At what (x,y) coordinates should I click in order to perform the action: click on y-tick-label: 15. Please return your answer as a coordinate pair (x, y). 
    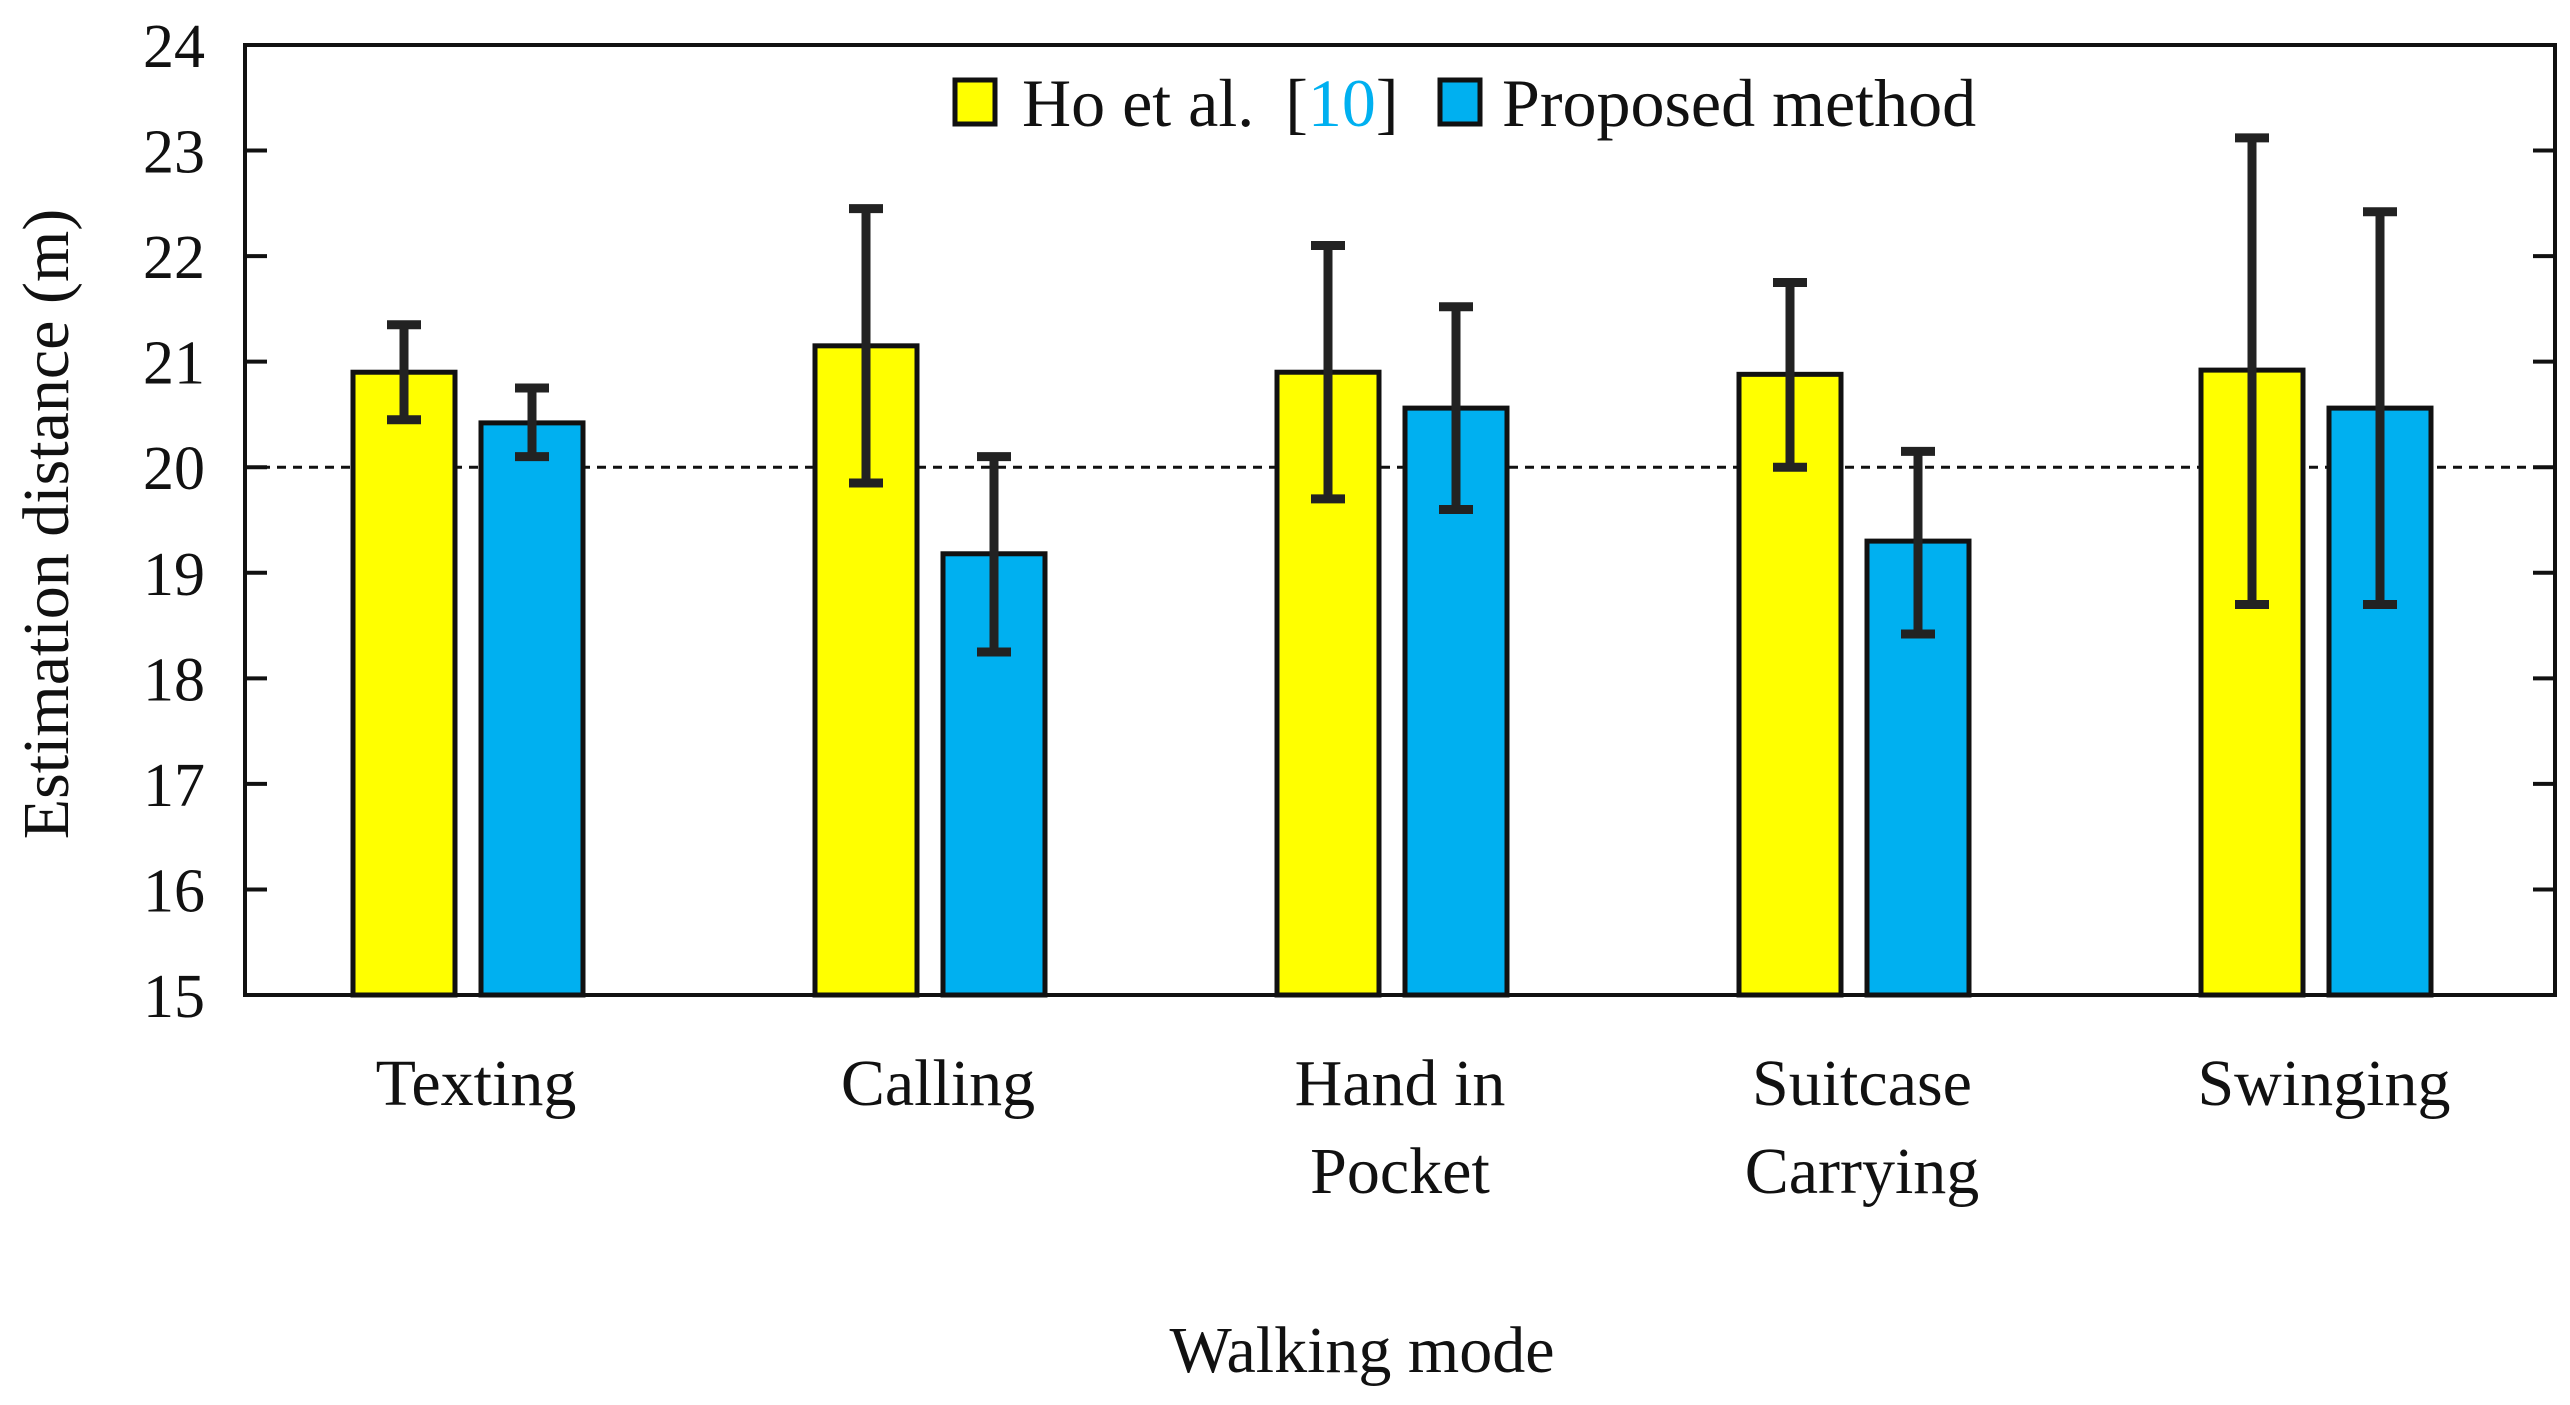
    Looking at the image, I should click on (174, 997).